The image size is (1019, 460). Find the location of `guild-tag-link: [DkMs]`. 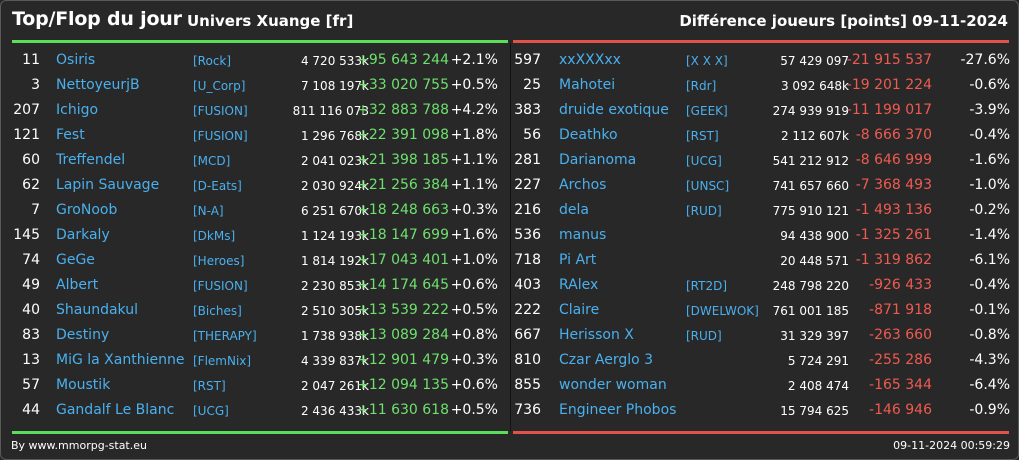

guild-tag-link: [DkMs] is located at coordinates (214, 236).